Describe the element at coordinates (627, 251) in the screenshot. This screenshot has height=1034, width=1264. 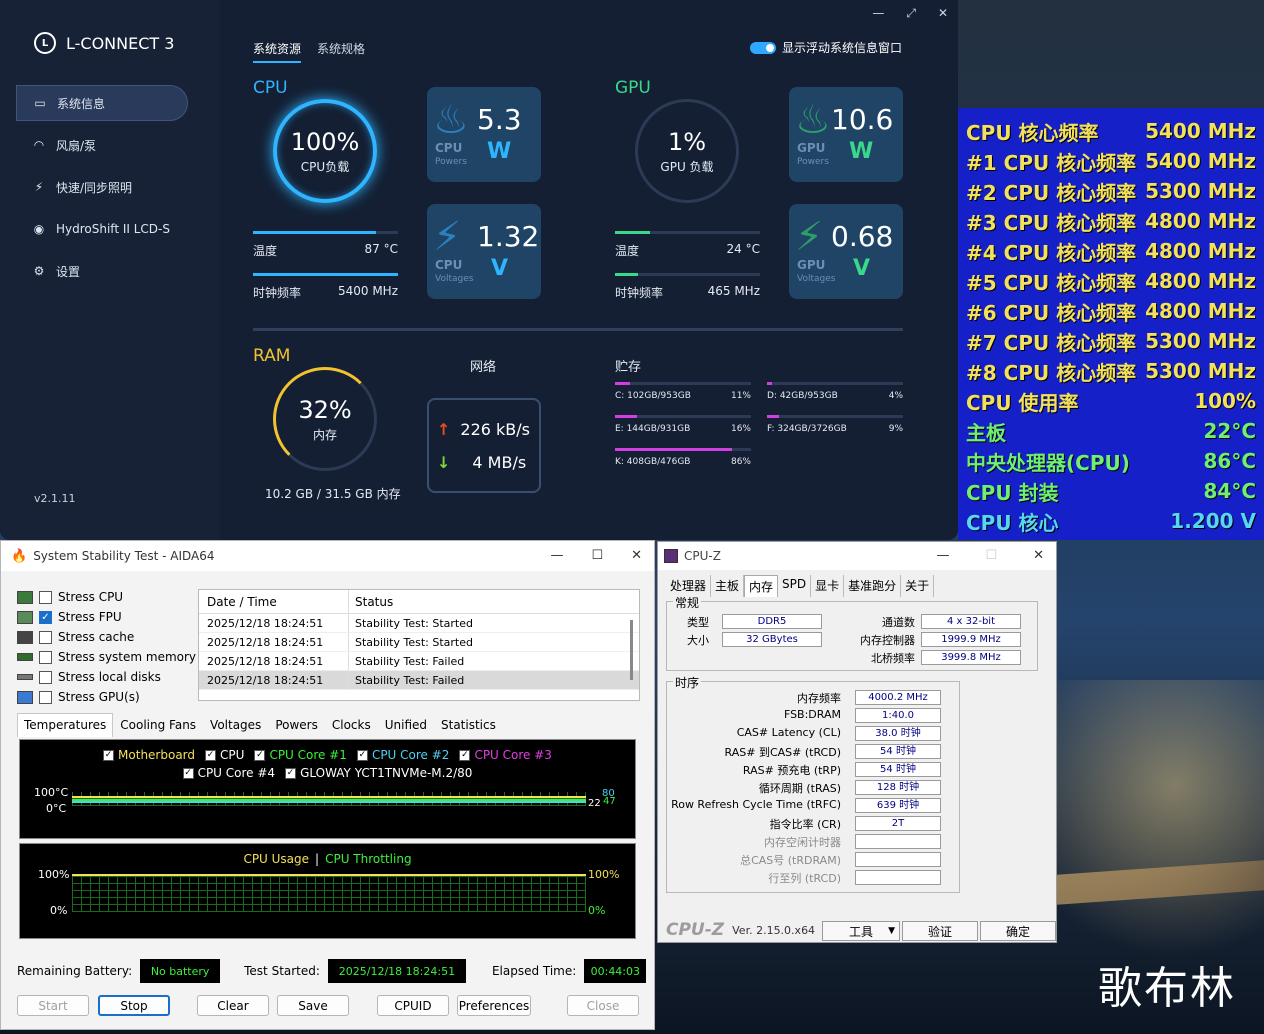
I see `gpu-temp-label: 温度` at that location.